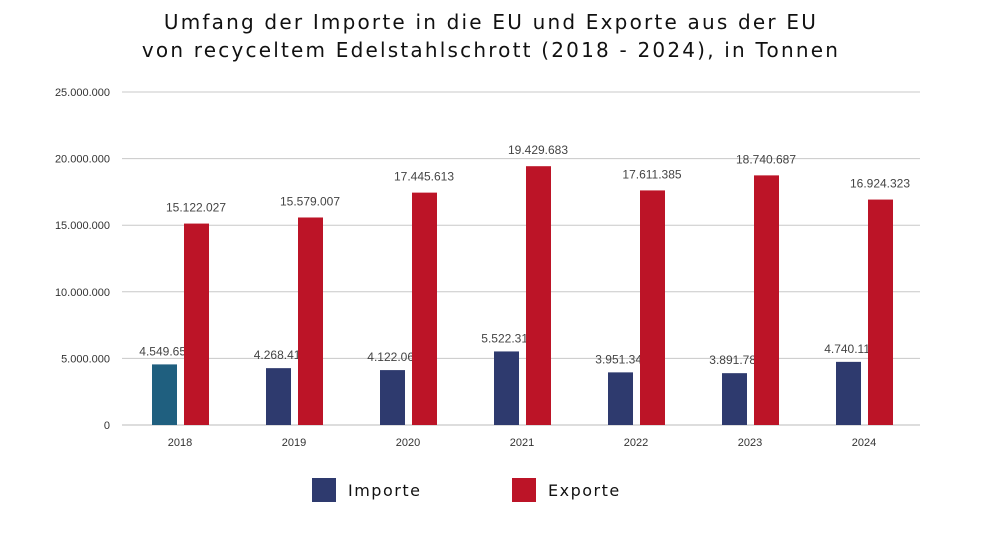  What do you see at coordinates (294, 443) in the screenshot?
I see `x-tick-label: 2019` at bounding box center [294, 443].